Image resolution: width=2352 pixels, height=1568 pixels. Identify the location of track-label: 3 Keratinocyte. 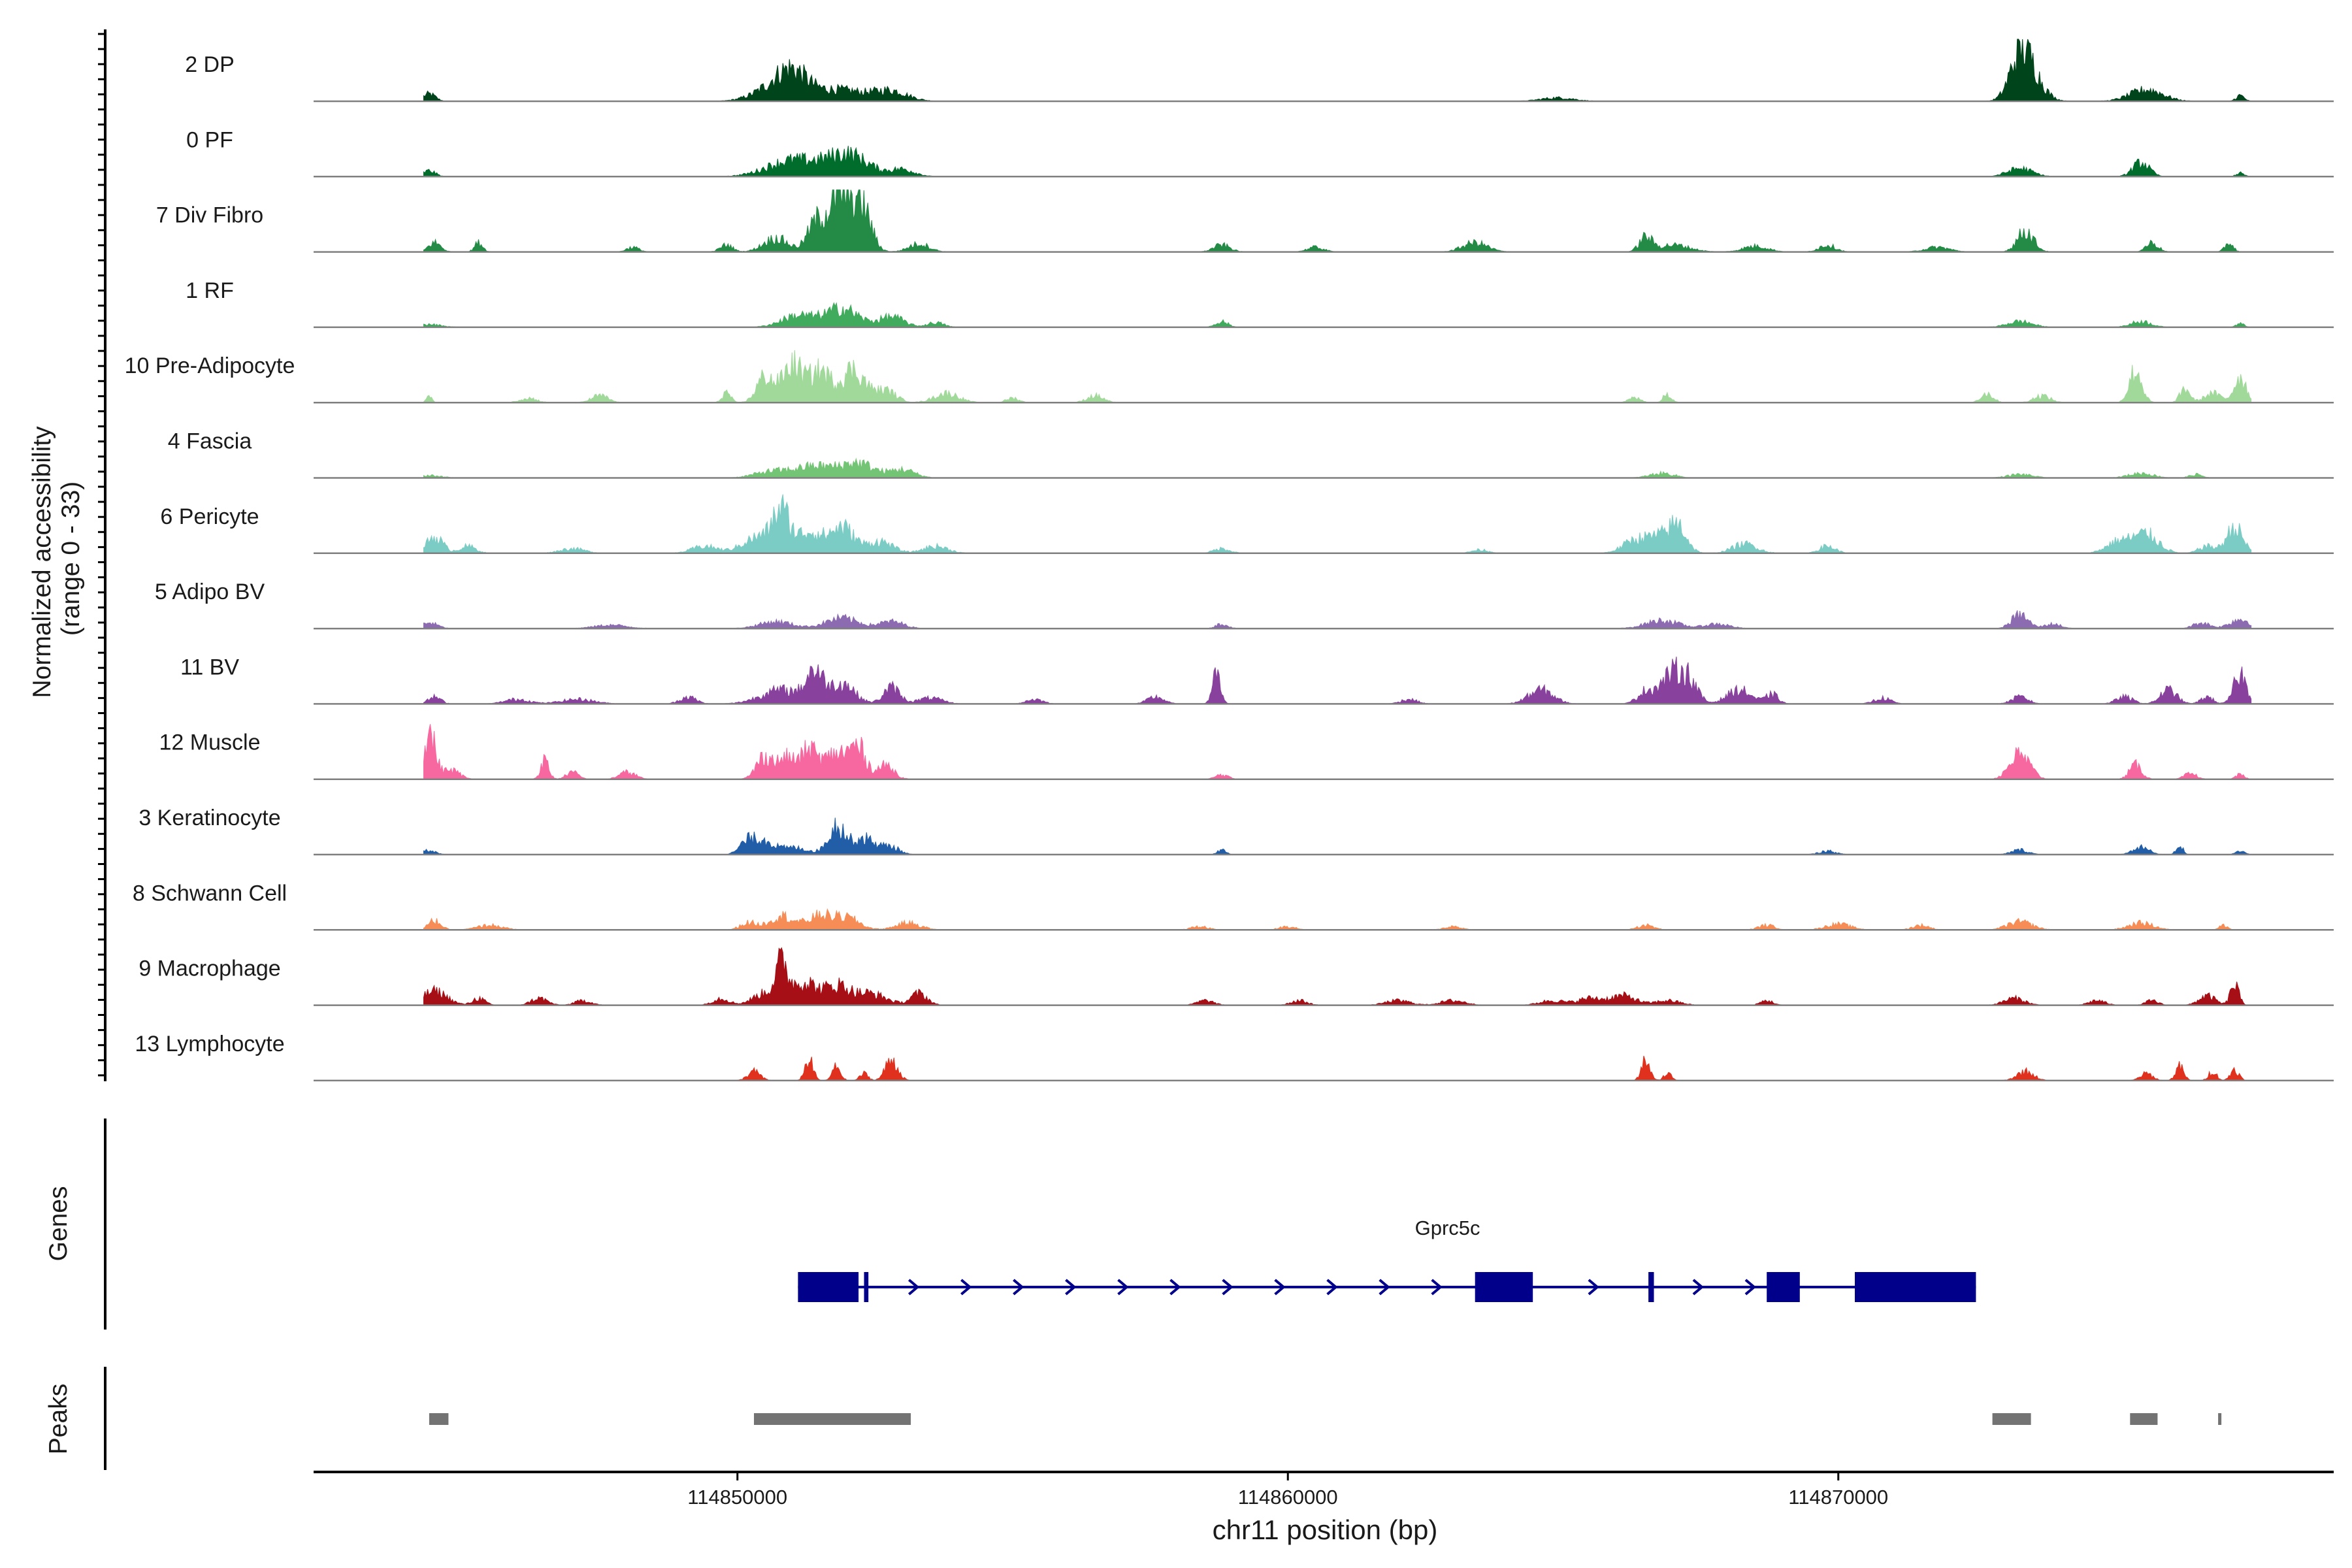
(209, 818).